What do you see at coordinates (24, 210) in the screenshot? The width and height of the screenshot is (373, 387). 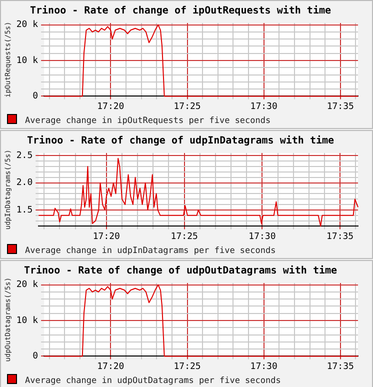 I see `y-tick-label: 1.5` at bounding box center [24, 210].